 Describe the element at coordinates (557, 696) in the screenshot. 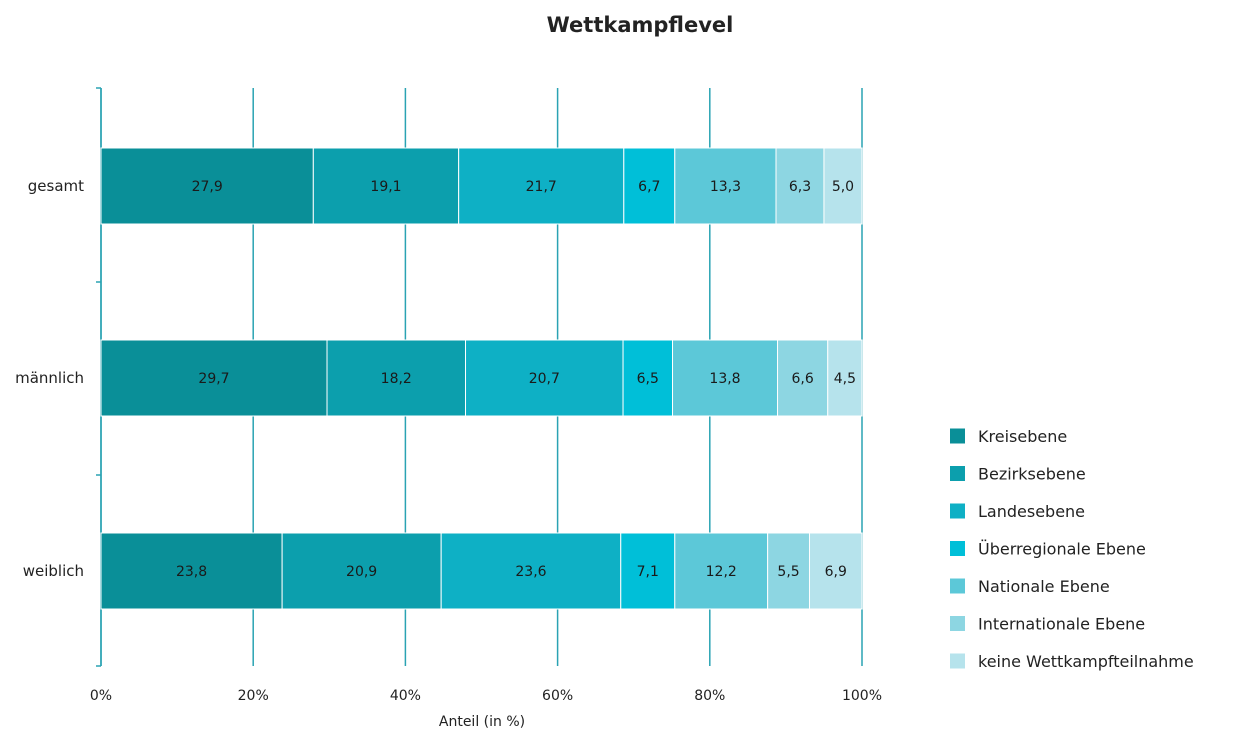

I see `x-tick-label: 60%` at that location.